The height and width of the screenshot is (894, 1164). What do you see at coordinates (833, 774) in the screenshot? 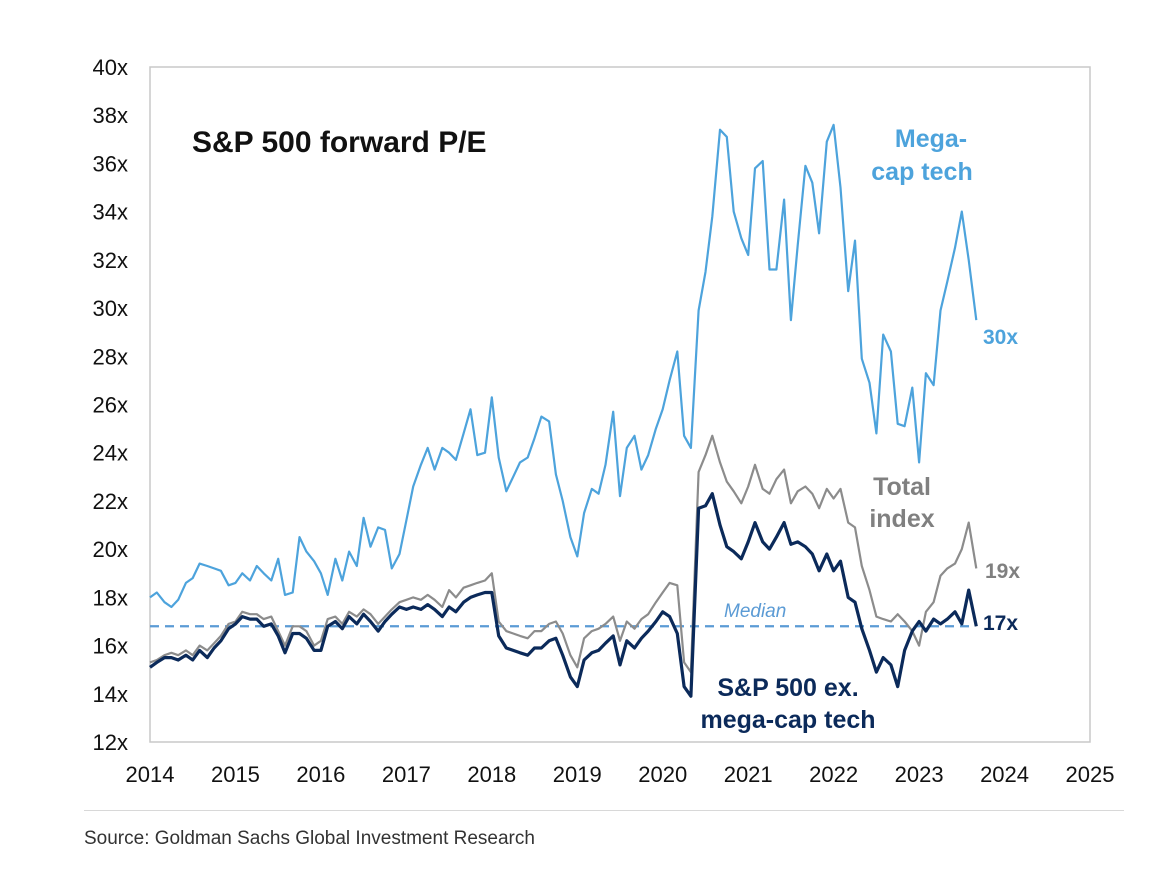
I see `x-tick-label: 2022` at bounding box center [833, 774].